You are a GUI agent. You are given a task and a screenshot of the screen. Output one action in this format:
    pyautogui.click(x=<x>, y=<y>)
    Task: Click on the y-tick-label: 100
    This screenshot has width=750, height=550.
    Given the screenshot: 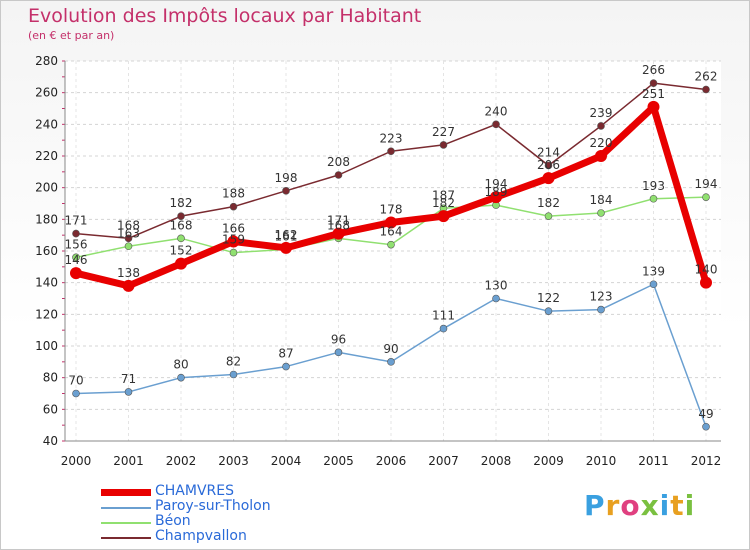 What is the action you would take?
    pyautogui.click(x=46, y=346)
    